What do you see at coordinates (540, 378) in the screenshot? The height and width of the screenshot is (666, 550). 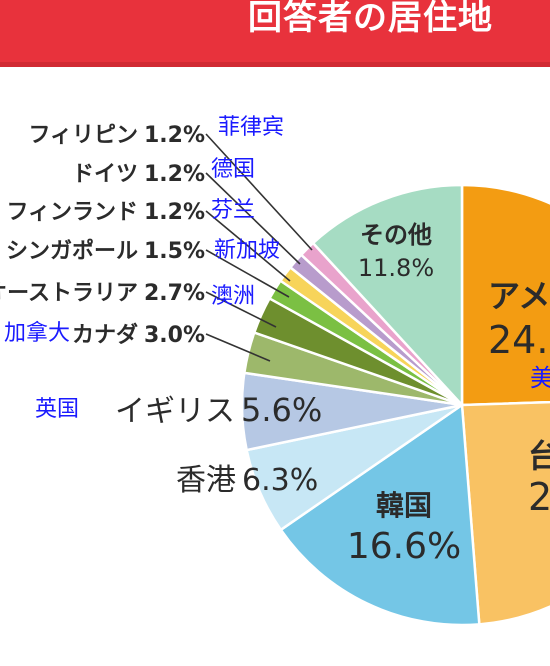 I see `translation-us: 美` at bounding box center [540, 378].